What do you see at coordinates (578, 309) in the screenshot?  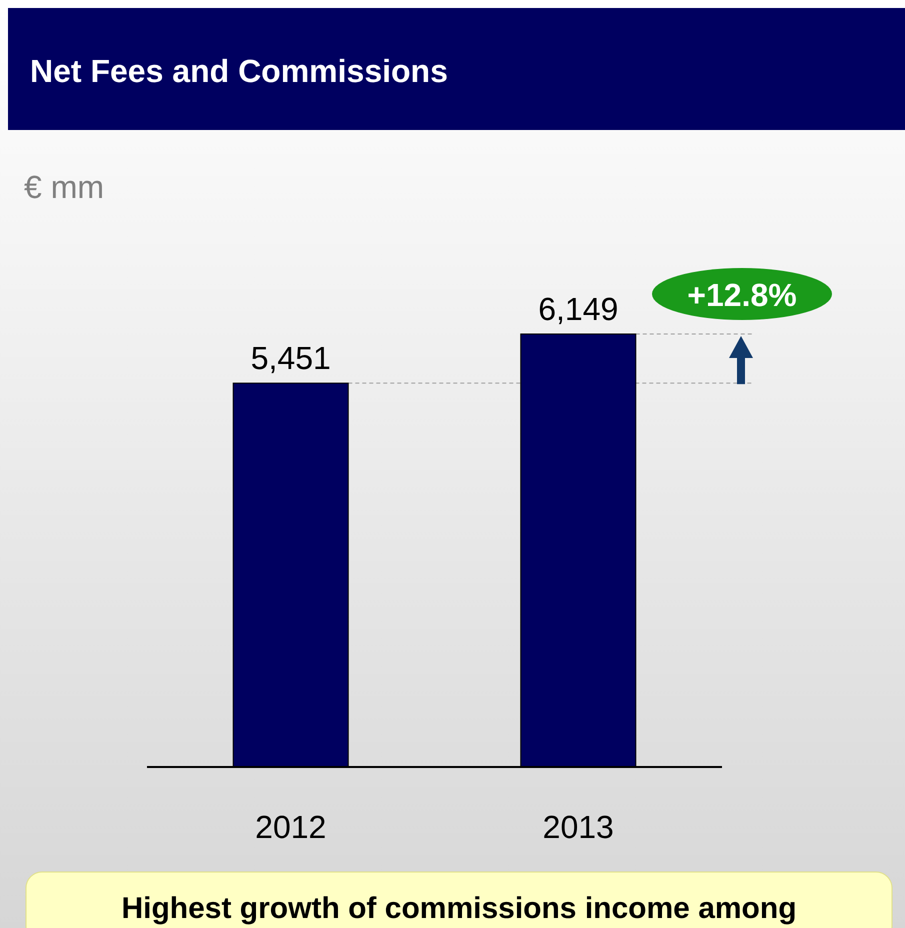 I see `data-label: 6,149` at bounding box center [578, 309].